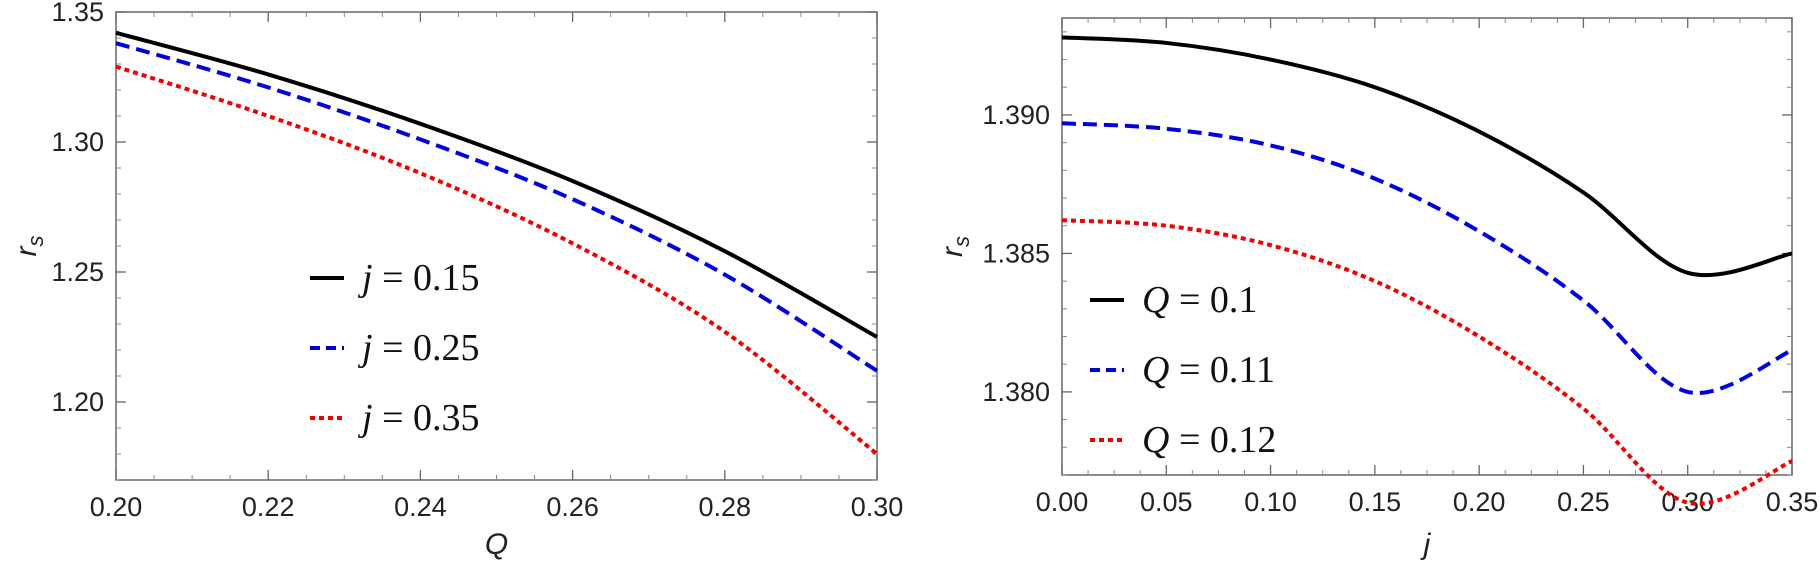 The height and width of the screenshot is (576, 1820). I want to click on x-axis-label: Q, so click(496, 544).